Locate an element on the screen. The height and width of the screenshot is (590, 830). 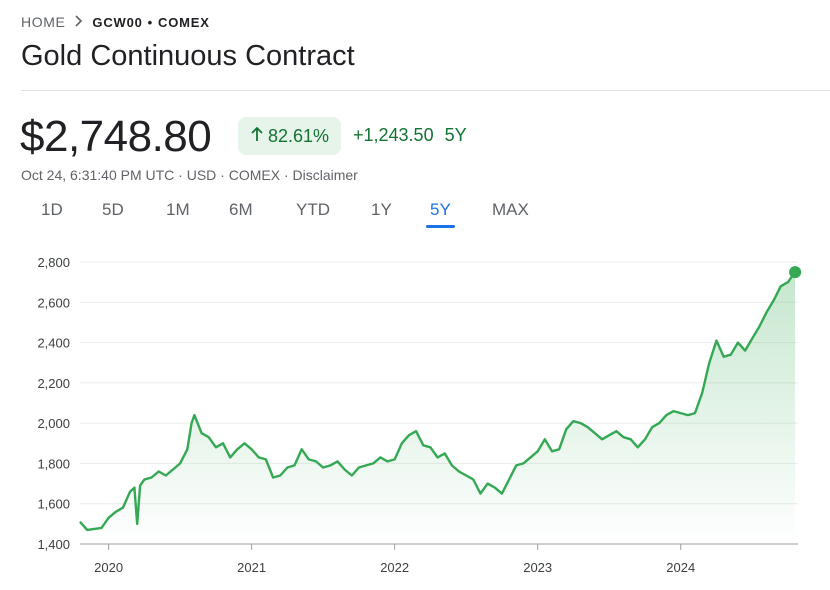
y-axis: 1,400 1,600 1,800 2,000 2,200 2,400 2,600 2,800 is located at coordinates (53, 403).